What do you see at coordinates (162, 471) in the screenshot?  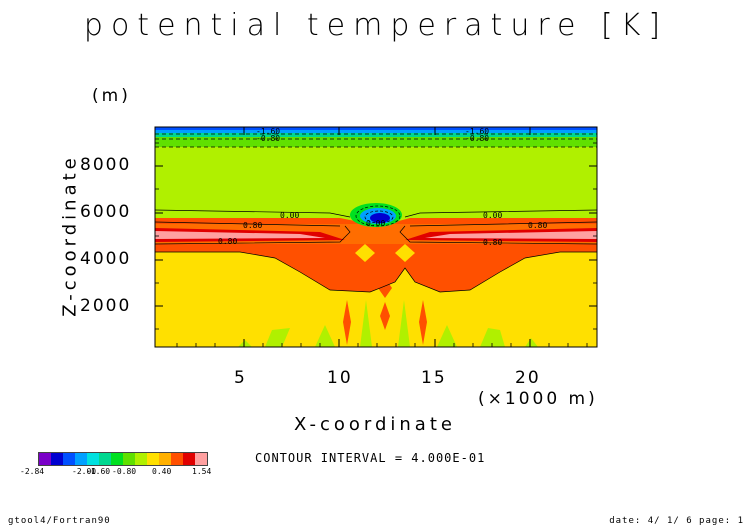 I see `legend-label: 0.40` at bounding box center [162, 471].